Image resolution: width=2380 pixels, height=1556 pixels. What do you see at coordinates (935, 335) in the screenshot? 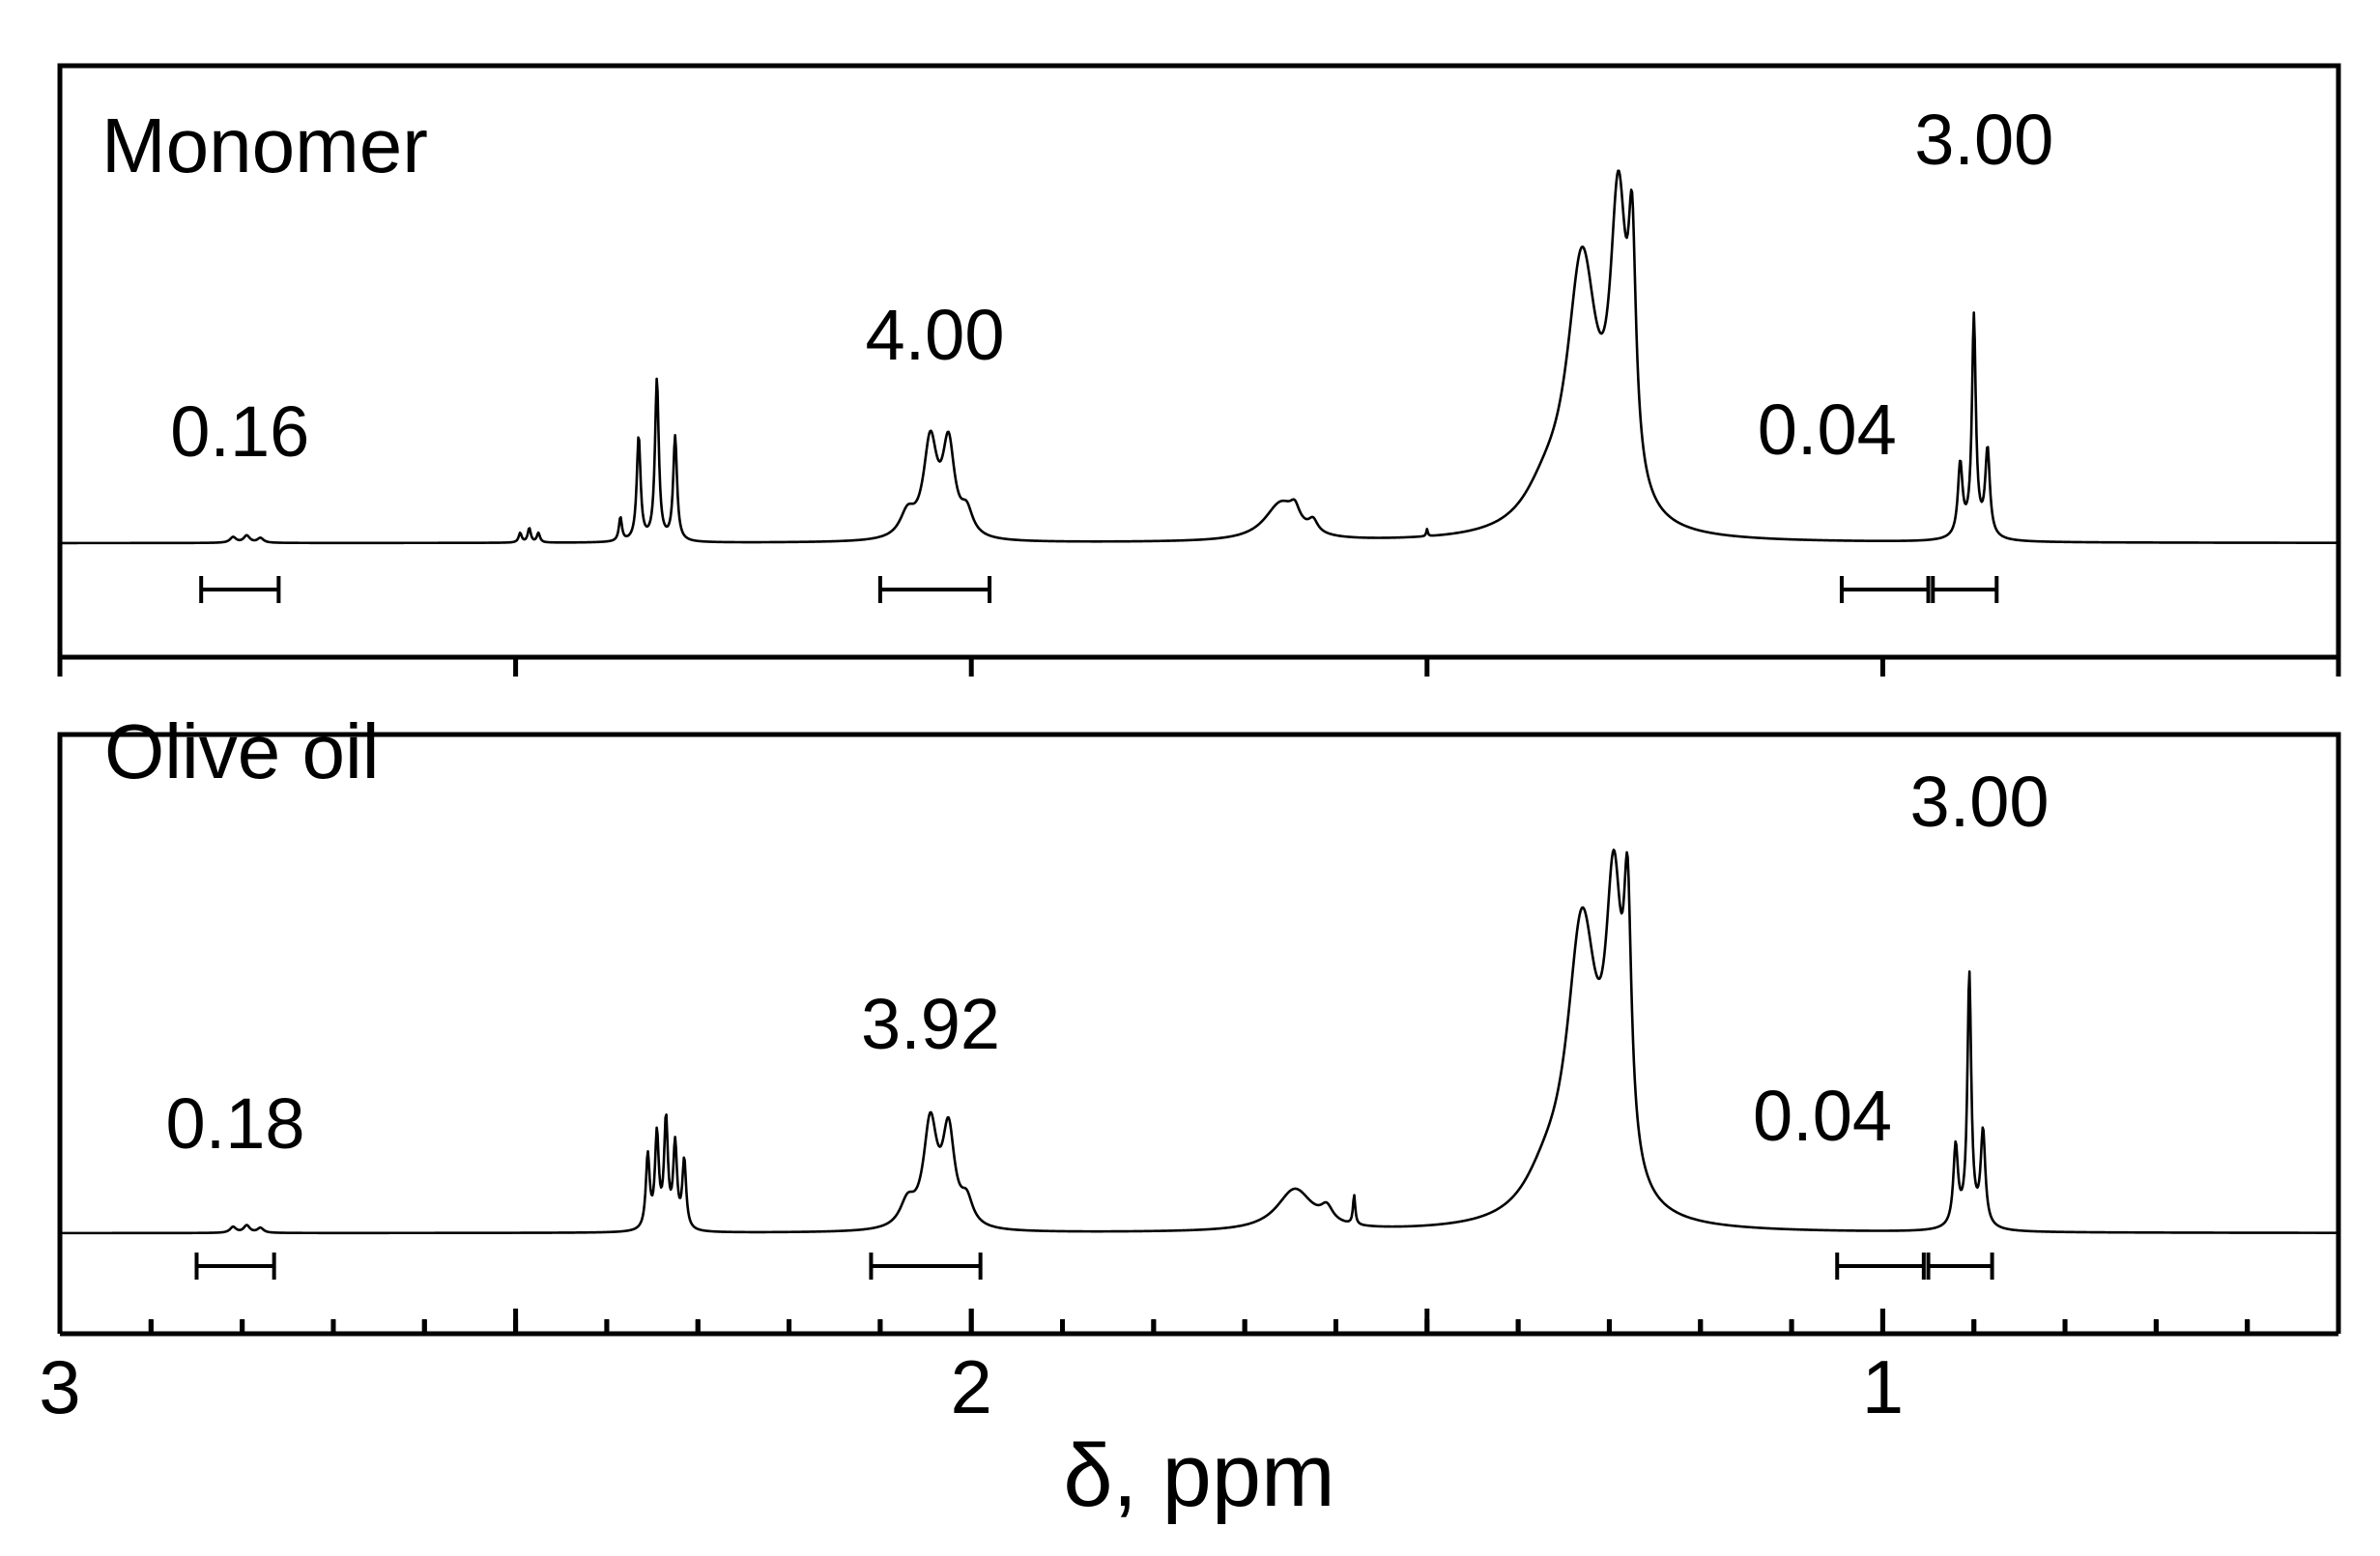
I see `integral-label: 4.00` at bounding box center [935, 335].